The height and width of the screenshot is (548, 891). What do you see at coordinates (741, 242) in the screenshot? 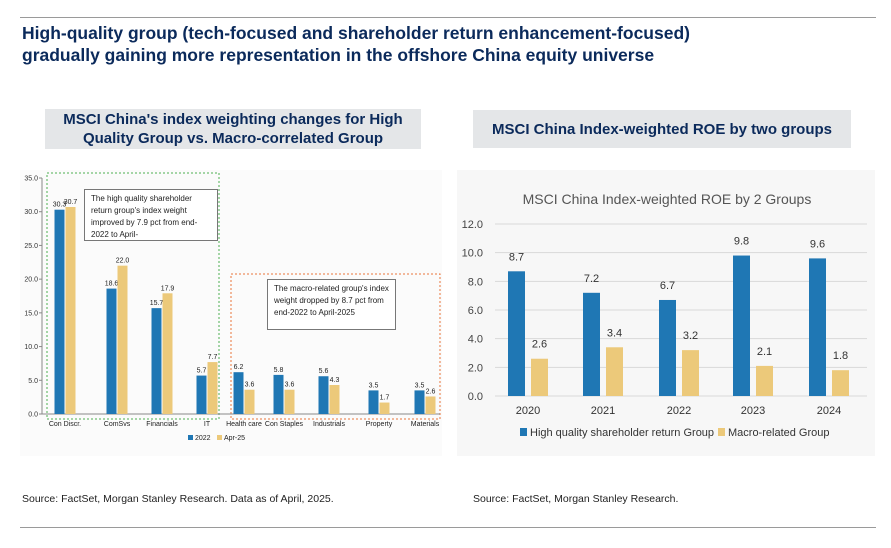
I see `data-label: 9.8` at bounding box center [741, 242].